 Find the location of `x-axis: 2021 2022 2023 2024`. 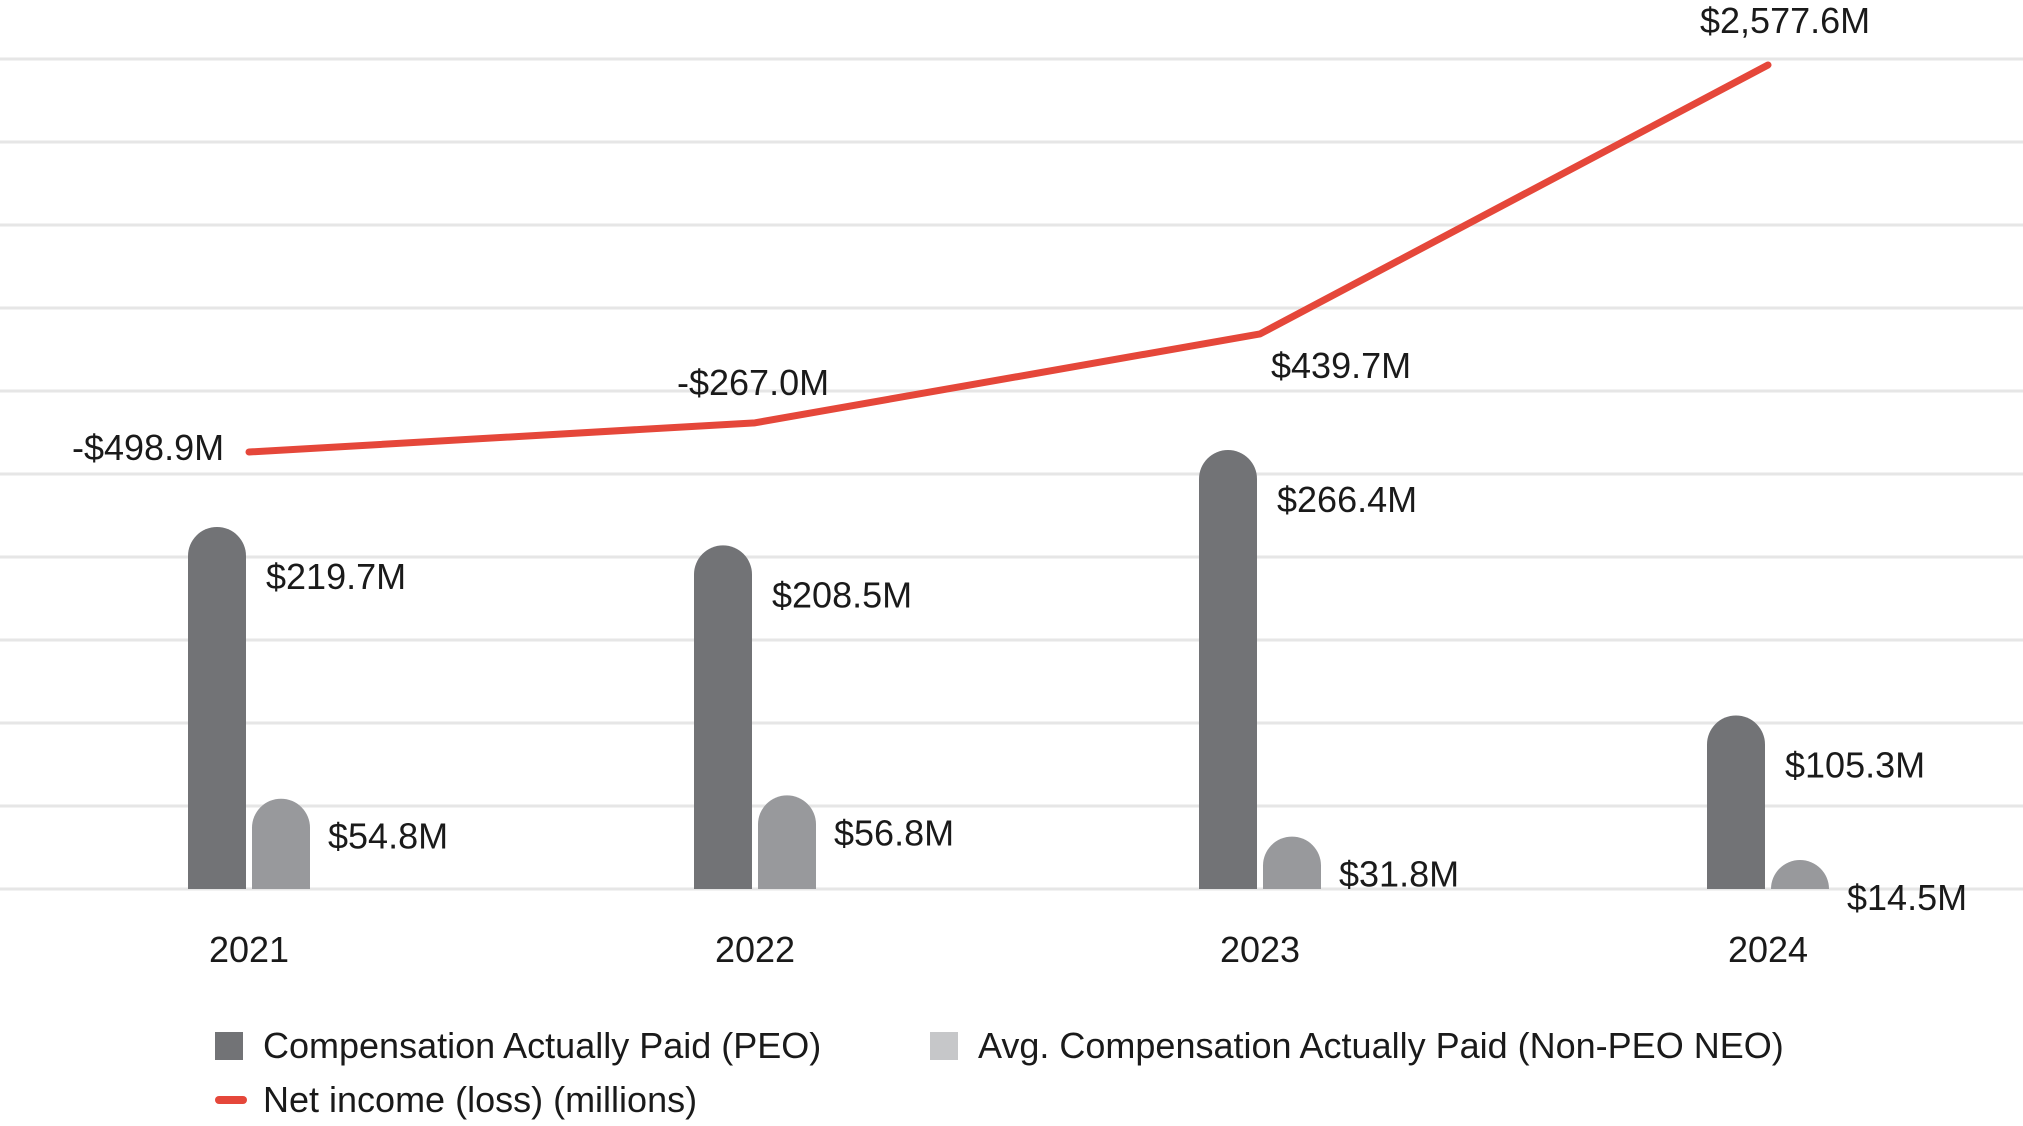

x-axis: 2021 2022 2023 2024 is located at coordinates (1008, 949).